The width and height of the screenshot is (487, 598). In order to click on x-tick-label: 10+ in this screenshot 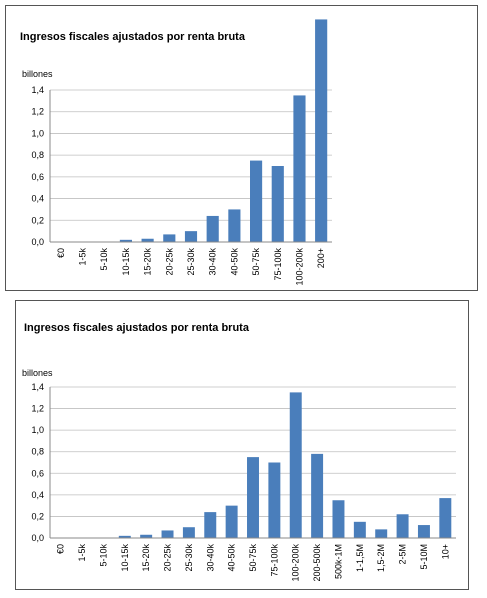, I will do `click(445, 551)`.